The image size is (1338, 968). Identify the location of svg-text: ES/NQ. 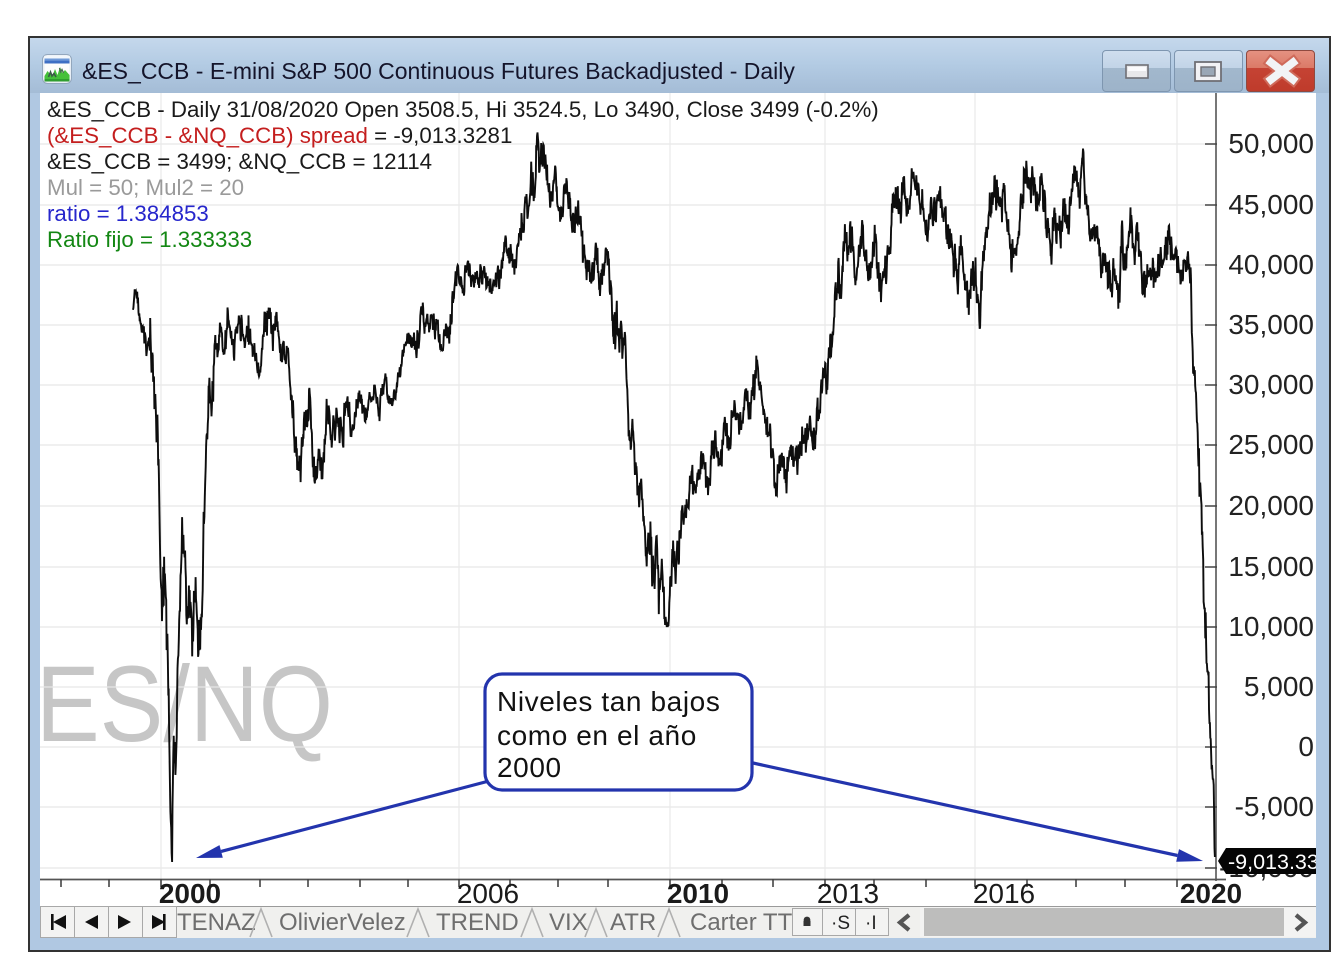
(186, 703).